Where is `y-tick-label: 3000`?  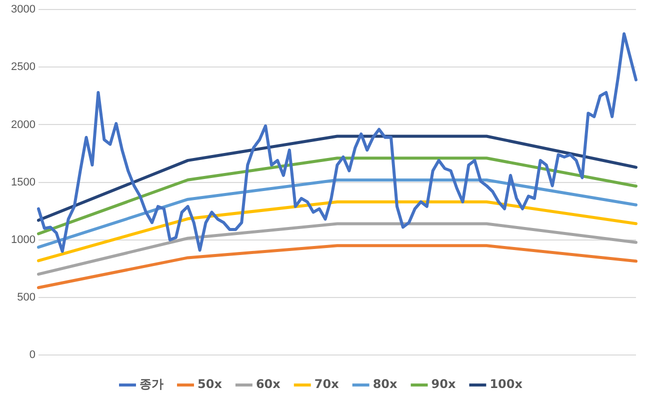 y-tick-label: 3000 is located at coordinates (23, 10).